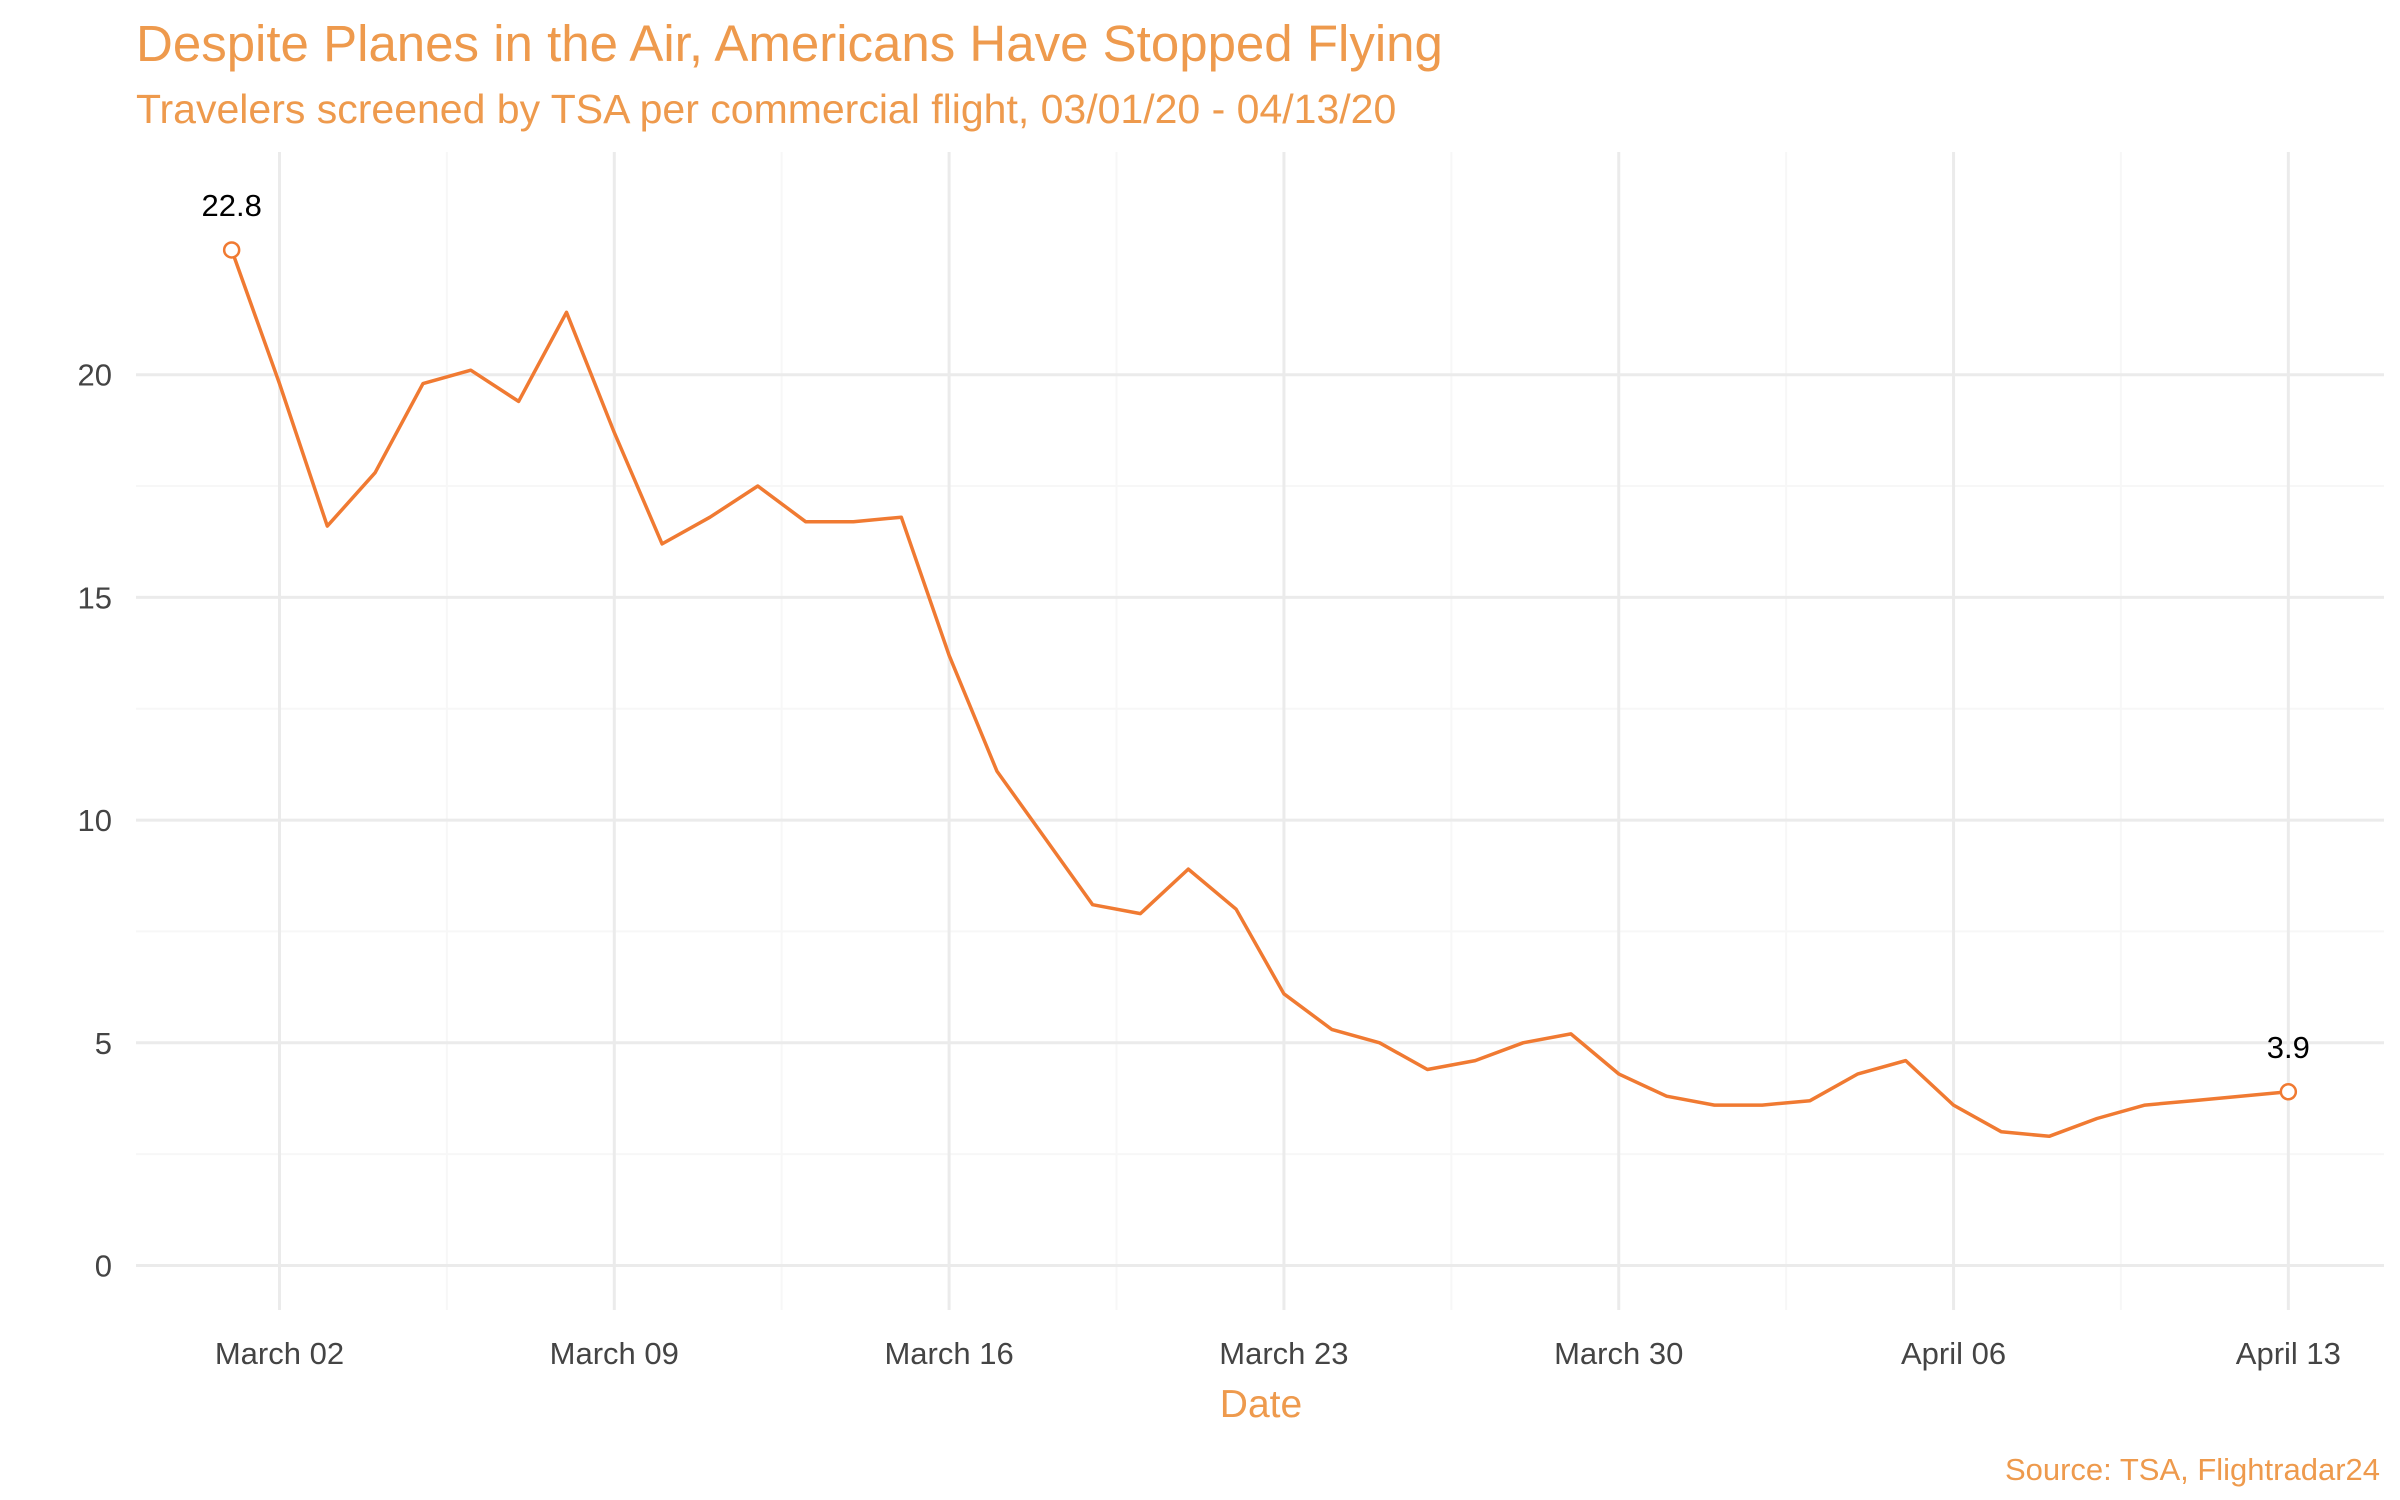  Describe the element at coordinates (1261, 1404) in the screenshot. I see `x-axis-title: Date` at that location.